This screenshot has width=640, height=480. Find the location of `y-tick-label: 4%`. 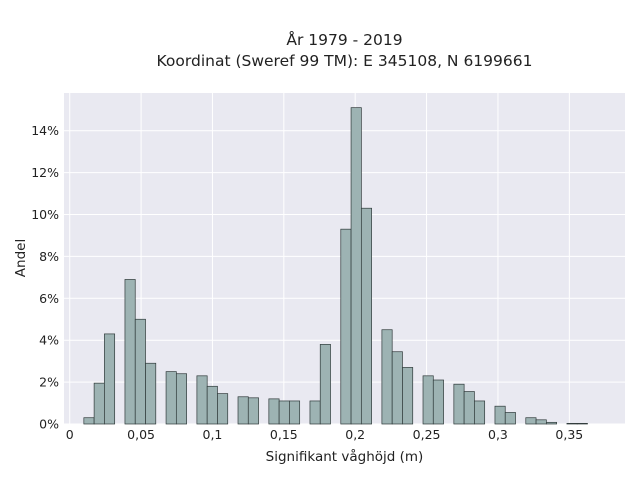

y-tick-label: 4% is located at coordinates (49, 340).